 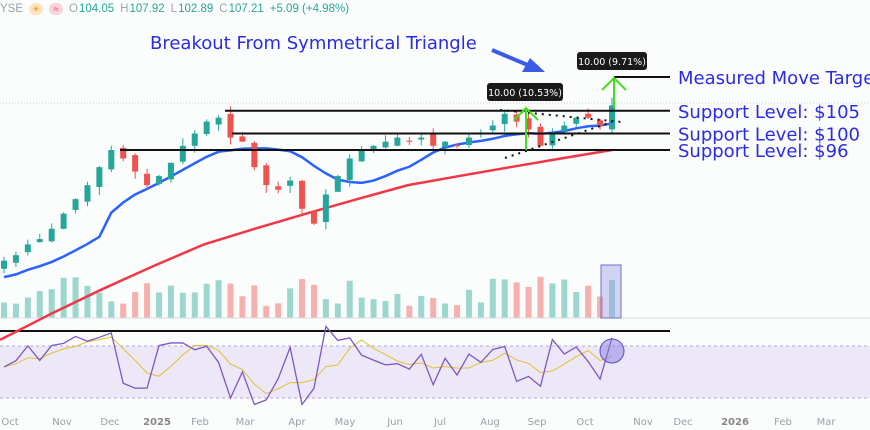 What do you see at coordinates (9, 422) in the screenshot?
I see `x-tick-label: Oct` at bounding box center [9, 422].